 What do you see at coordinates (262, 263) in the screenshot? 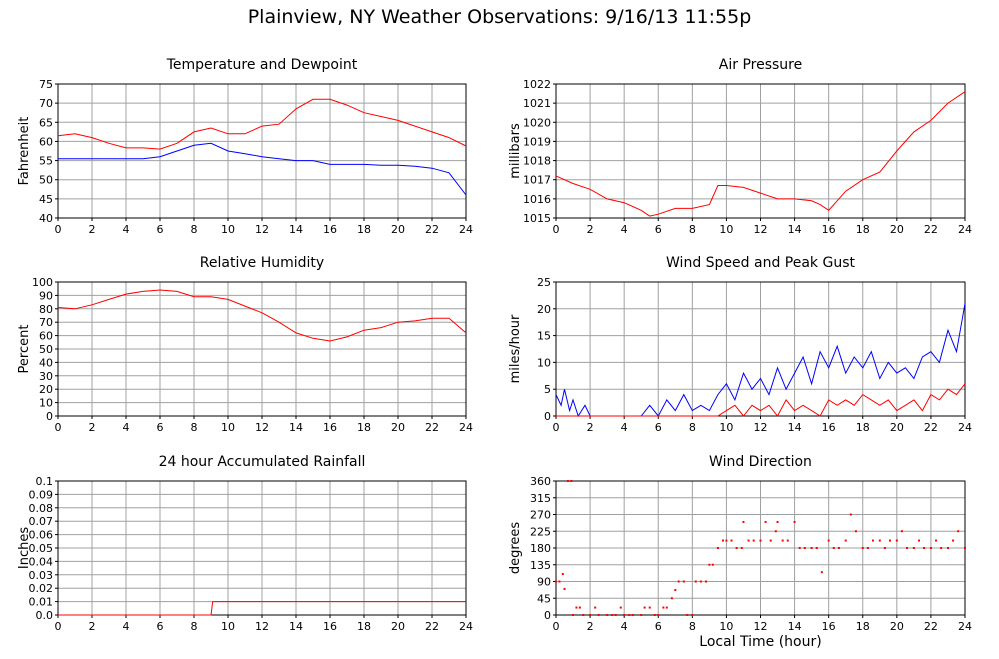
I see `panel-title: Relative Humidity` at bounding box center [262, 263].